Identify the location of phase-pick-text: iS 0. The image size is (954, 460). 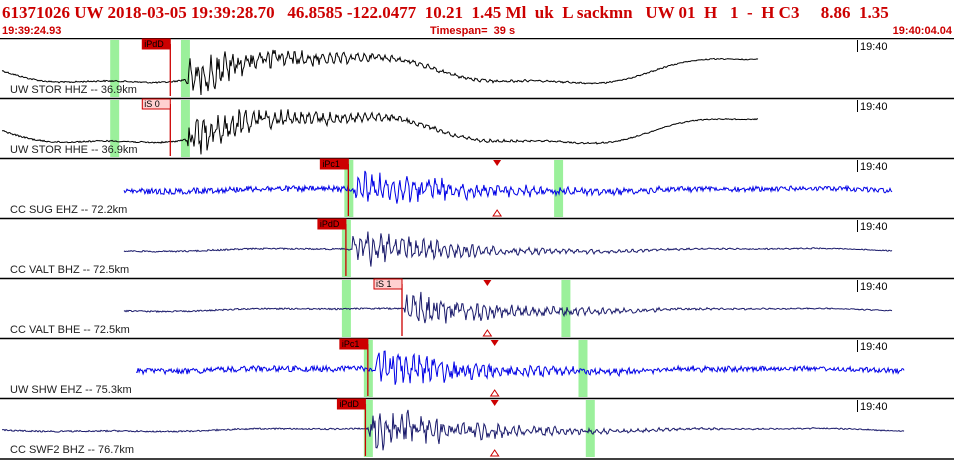
(152, 104).